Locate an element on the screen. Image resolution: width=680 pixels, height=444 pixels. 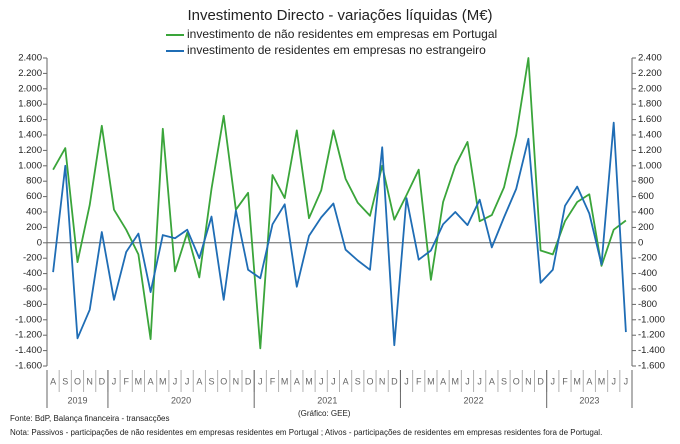
y2-tick-label: 2.400 is located at coordinates (650, 58).